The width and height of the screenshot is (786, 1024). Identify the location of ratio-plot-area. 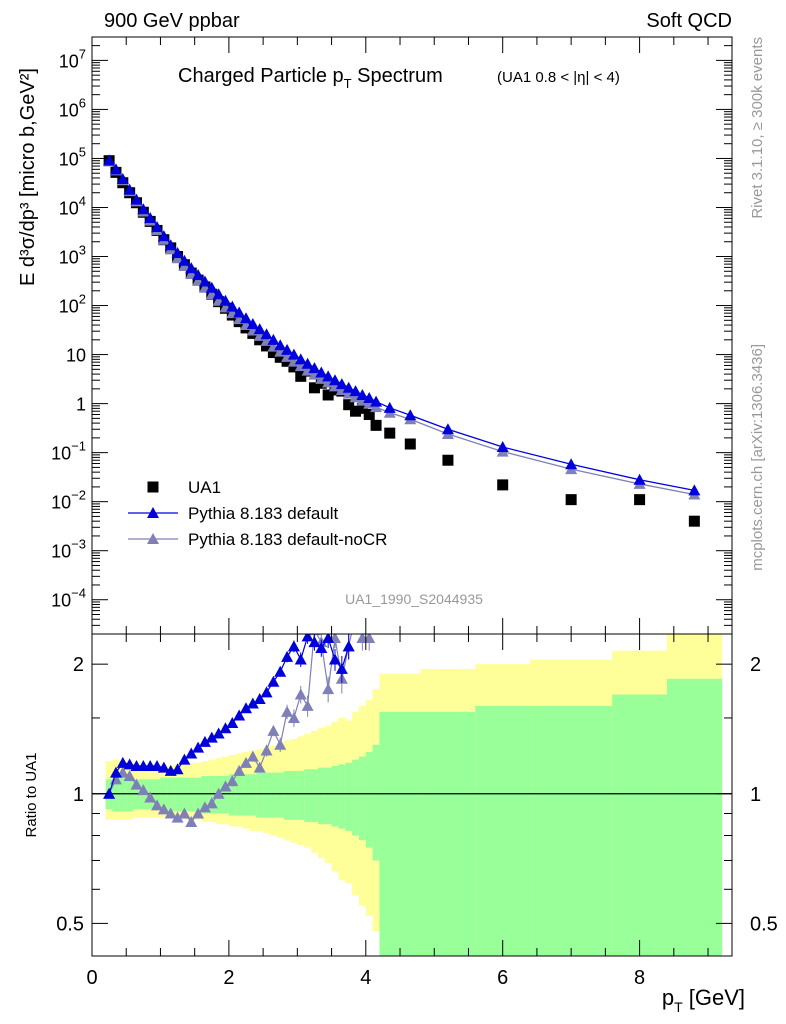
(239, 718).